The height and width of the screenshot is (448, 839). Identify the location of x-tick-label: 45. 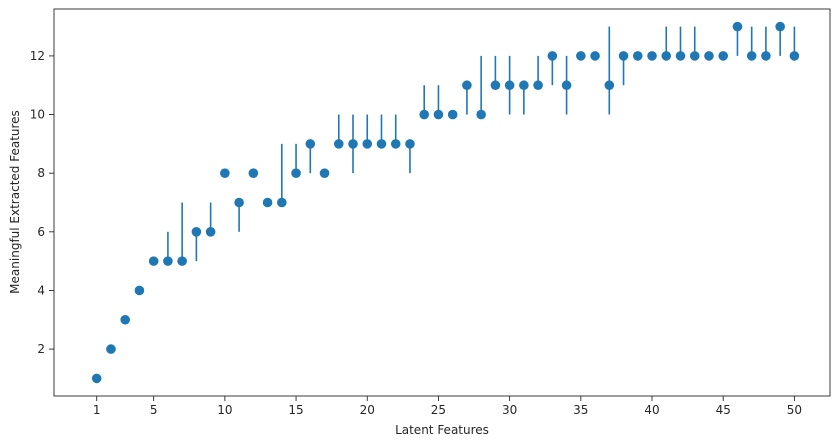
(723, 410).